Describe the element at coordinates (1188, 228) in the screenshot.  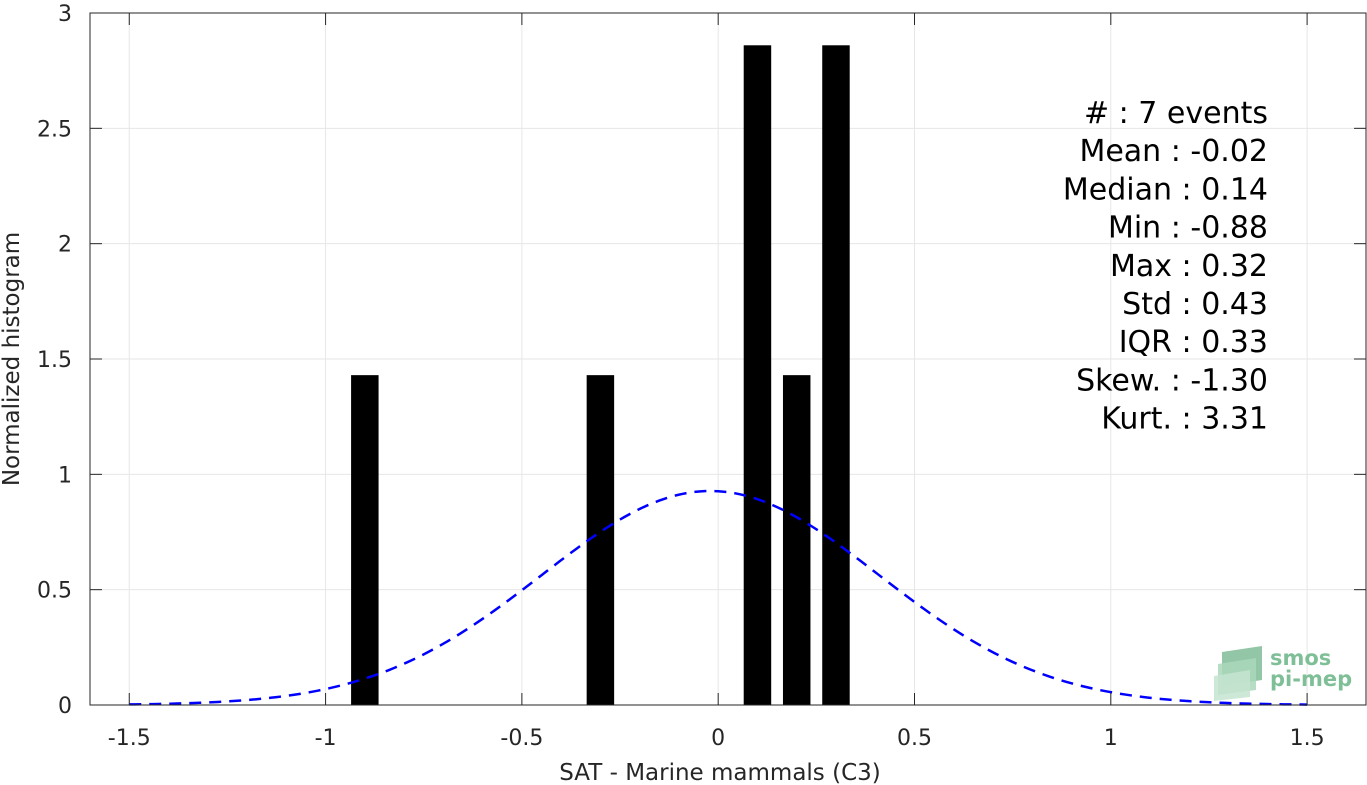
I see `stats-line: Min : -0.88` at that location.